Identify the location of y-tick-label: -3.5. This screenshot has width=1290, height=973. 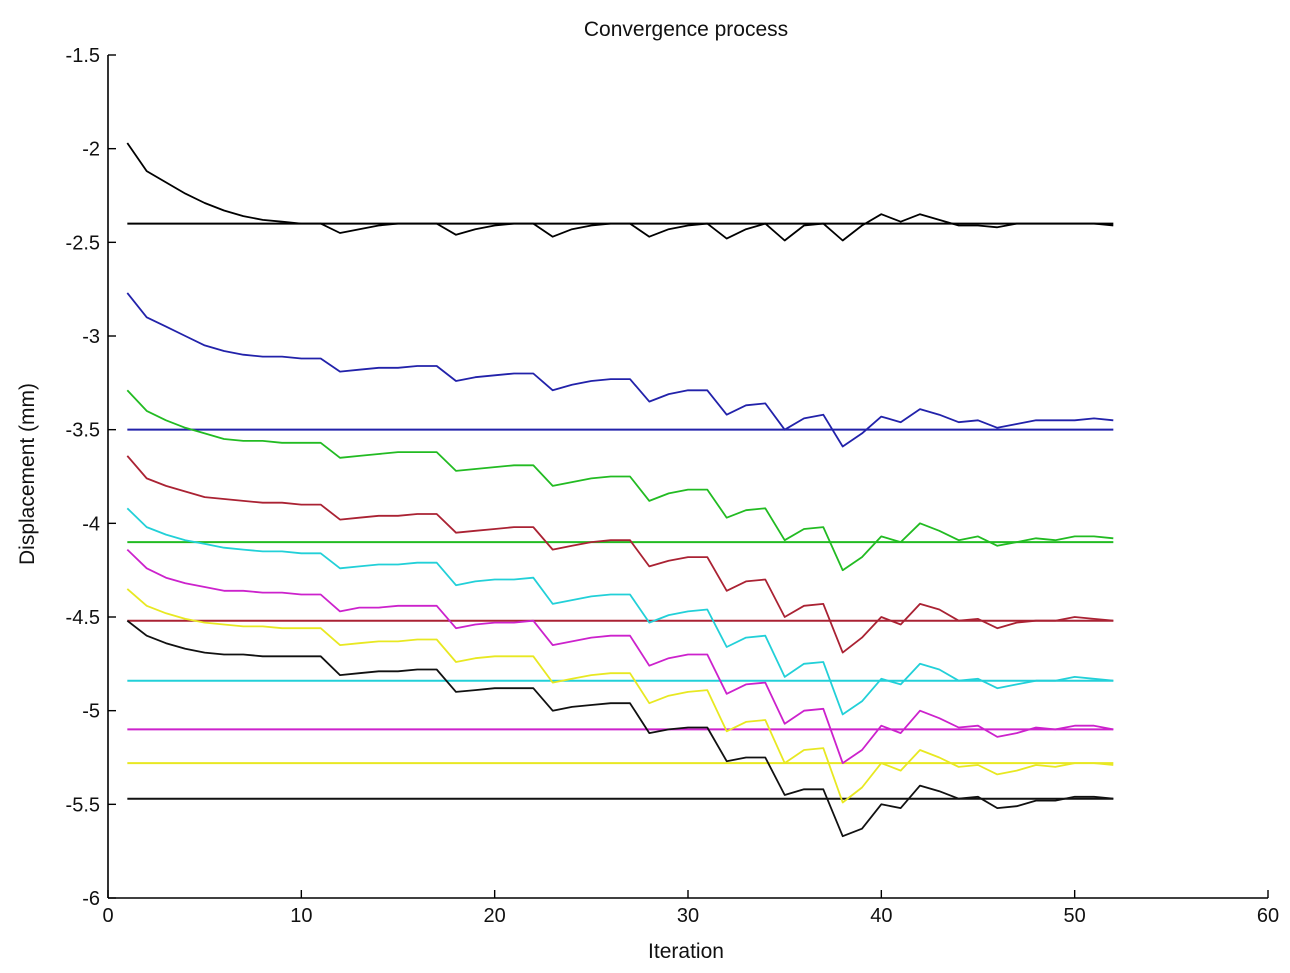
(83, 431).